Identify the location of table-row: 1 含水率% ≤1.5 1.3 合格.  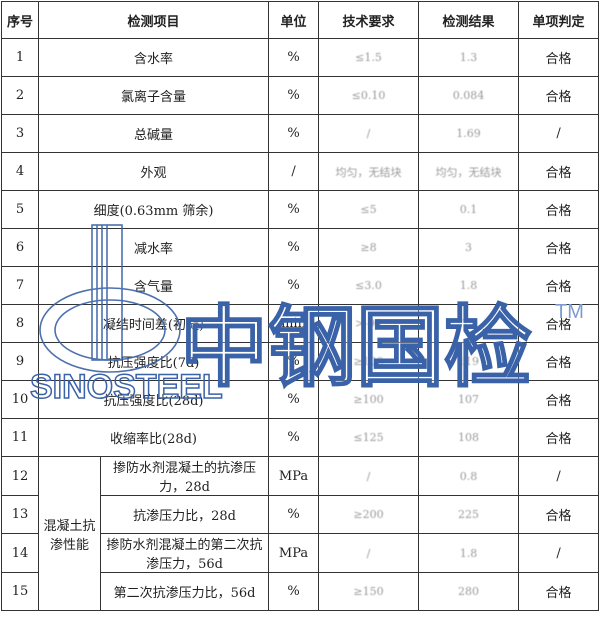
(300, 57).